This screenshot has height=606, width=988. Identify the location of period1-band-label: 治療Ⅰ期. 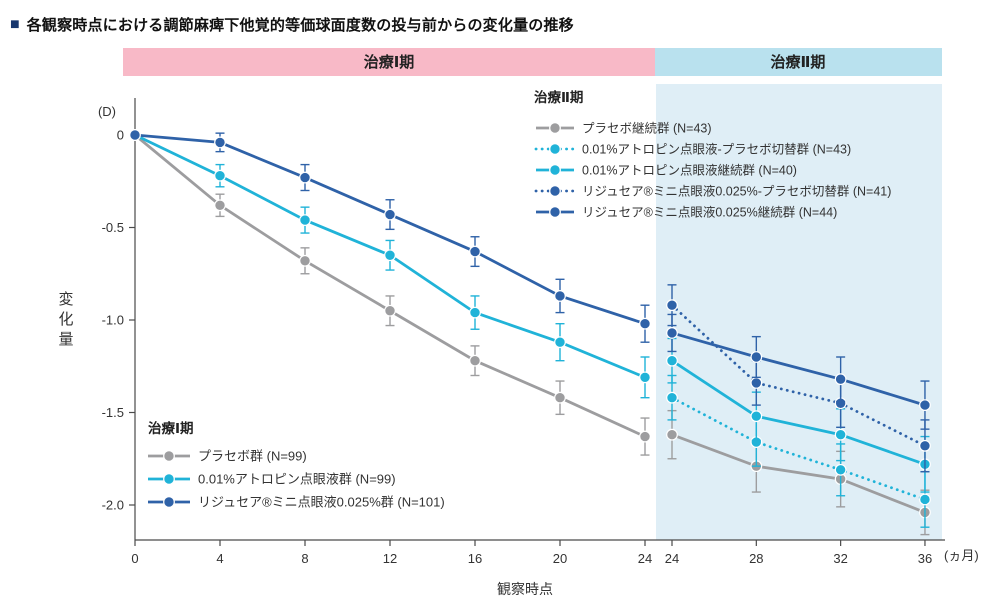
(389, 62).